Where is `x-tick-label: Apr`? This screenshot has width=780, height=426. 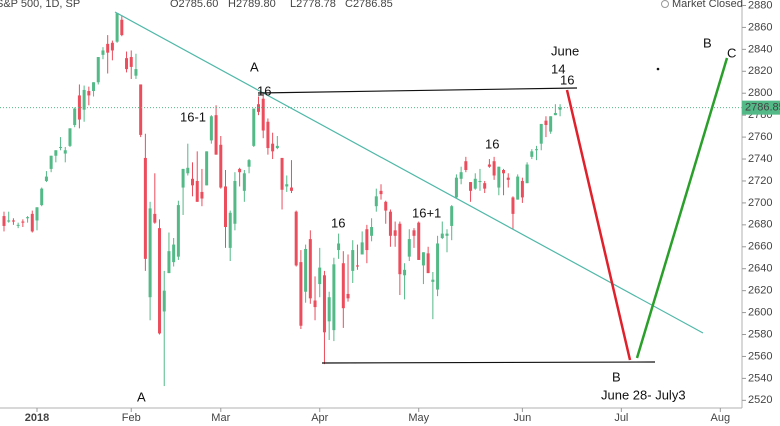
x-tick-label: Apr is located at coordinates (319, 418).